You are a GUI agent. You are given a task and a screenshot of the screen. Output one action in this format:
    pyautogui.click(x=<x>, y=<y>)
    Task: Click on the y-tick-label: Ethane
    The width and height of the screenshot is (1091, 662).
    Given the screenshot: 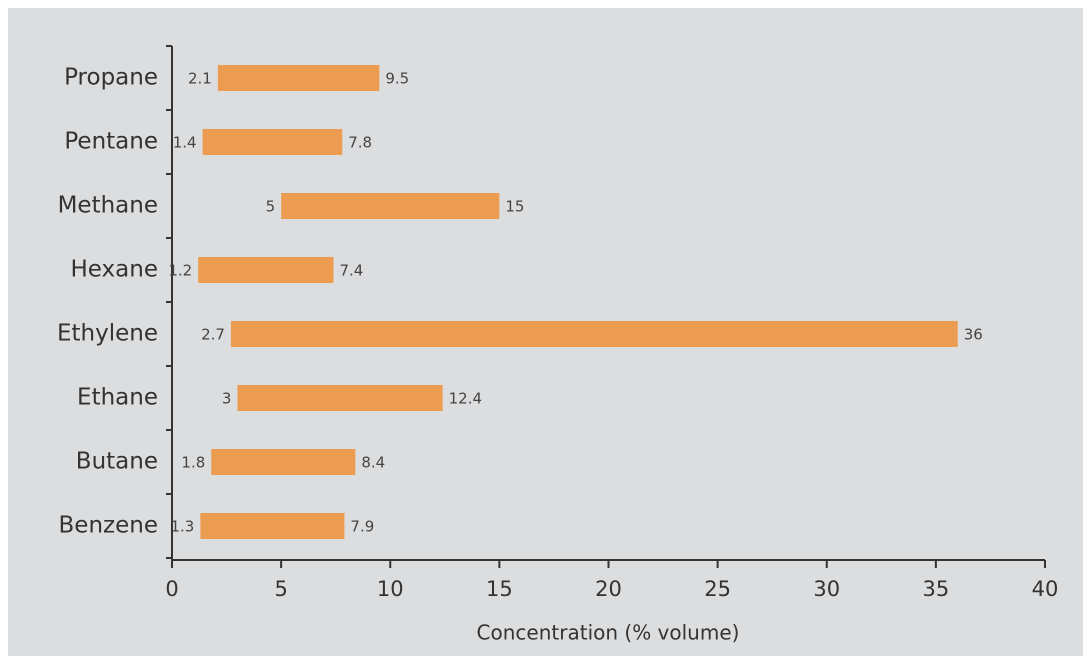 What is the action you would take?
    pyautogui.click(x=117, y=398)
    